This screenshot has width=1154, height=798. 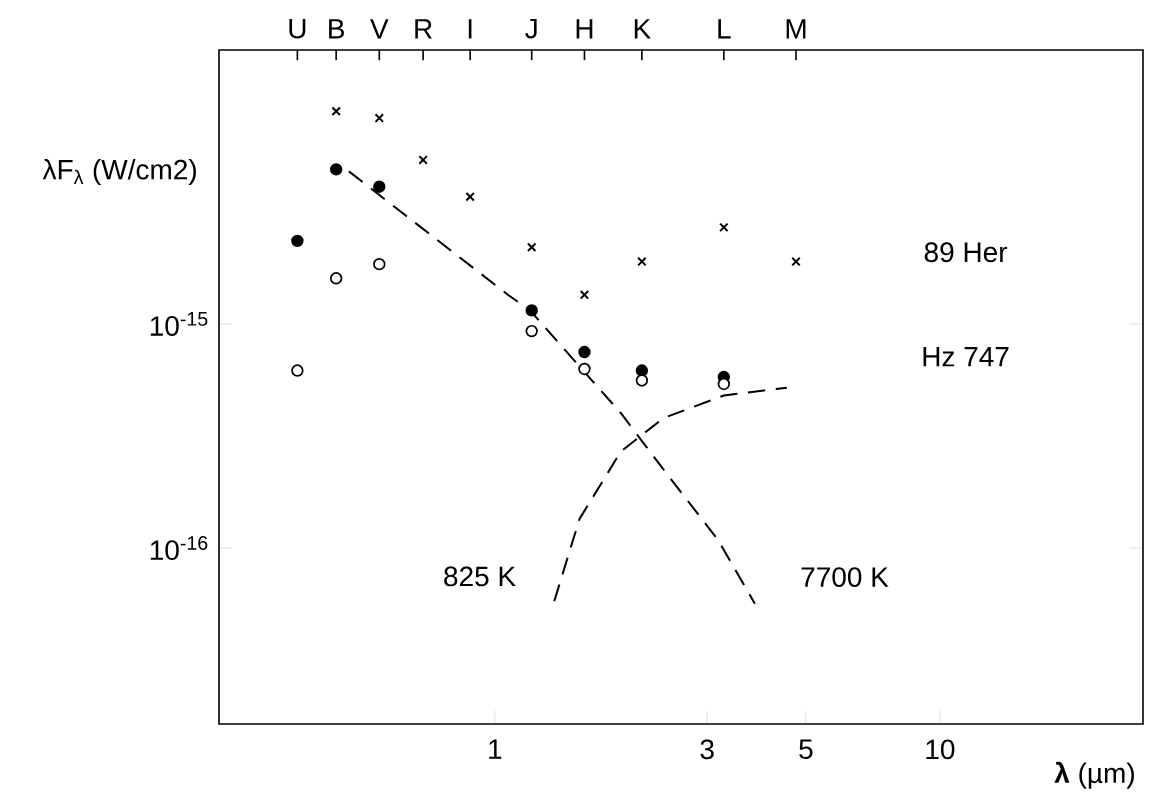 What do you see at coordinates (584, 29) in the screenshot?
I see `text: H` at bounding box center [584, 29].